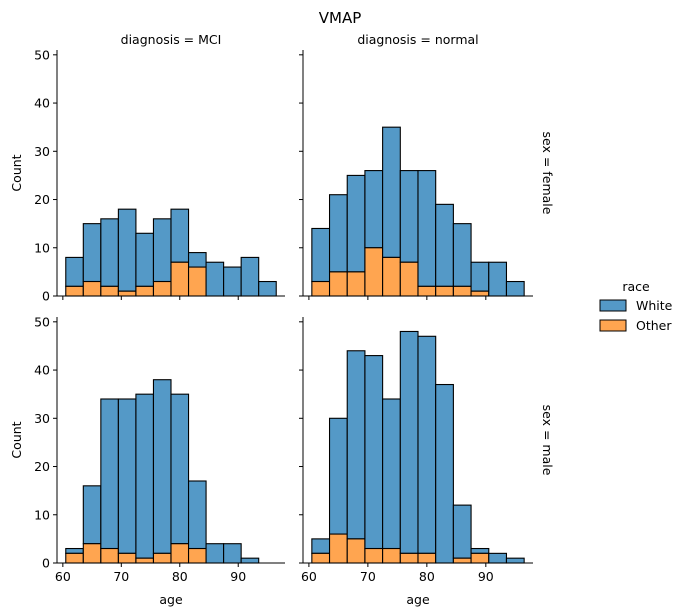 This screenshot has width=688, height=616. I want to click on legend-label: Other, so click(654, 325).